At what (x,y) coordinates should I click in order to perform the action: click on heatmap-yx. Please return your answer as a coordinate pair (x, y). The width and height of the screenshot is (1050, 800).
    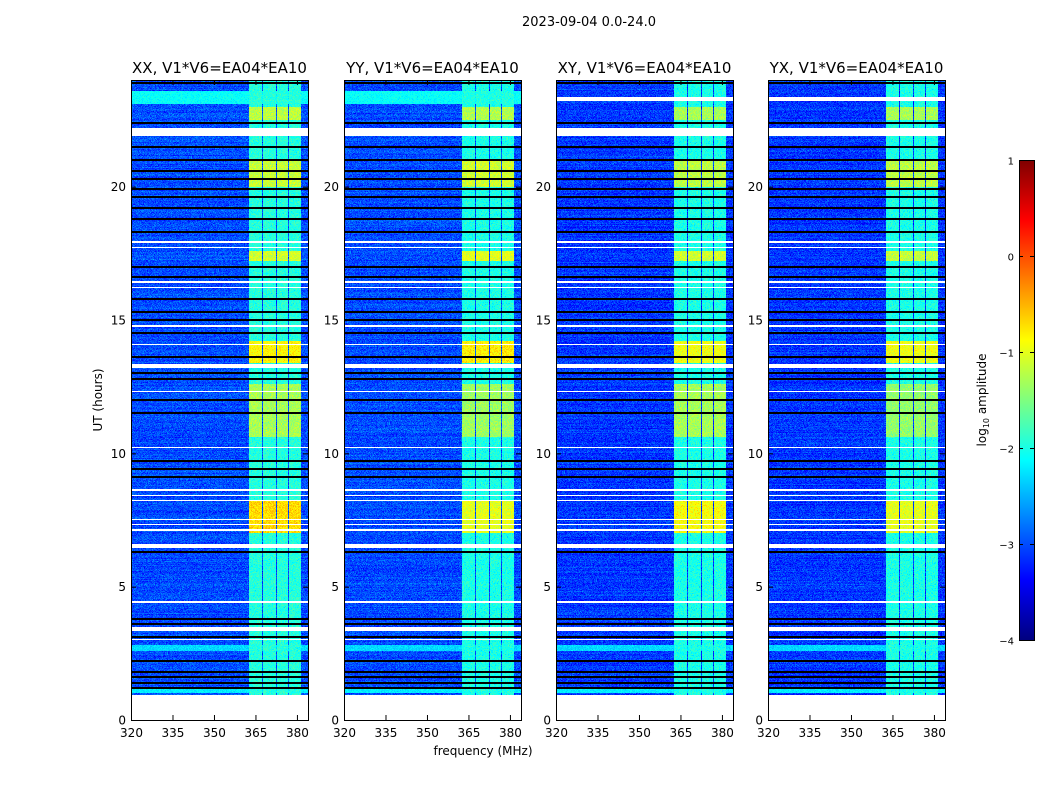
    Looking at the image, I should click on (856, 400).